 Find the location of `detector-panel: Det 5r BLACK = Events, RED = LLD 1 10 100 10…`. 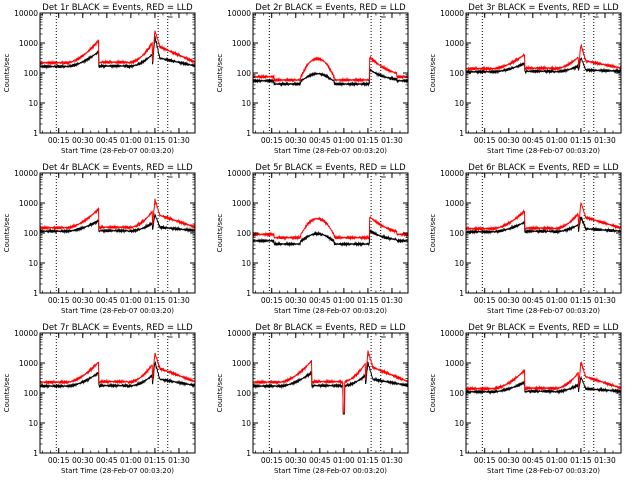

detector-panel: Det 5r BLACK = Events, RED = LLD 1 10 100 10… is located at coordinates (312, 239).